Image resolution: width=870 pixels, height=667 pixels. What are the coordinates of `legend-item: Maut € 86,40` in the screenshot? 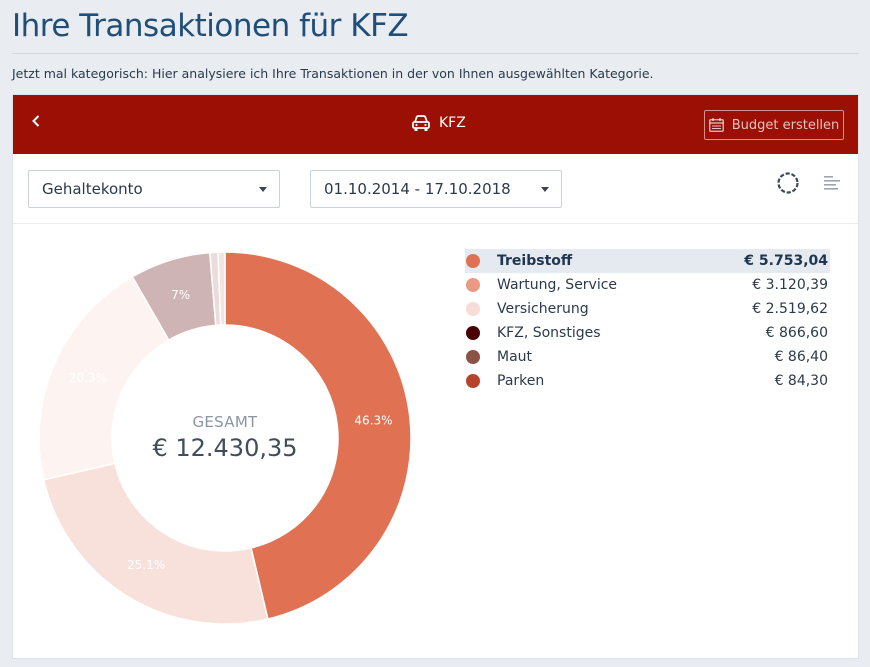 It's located at (647, 357).